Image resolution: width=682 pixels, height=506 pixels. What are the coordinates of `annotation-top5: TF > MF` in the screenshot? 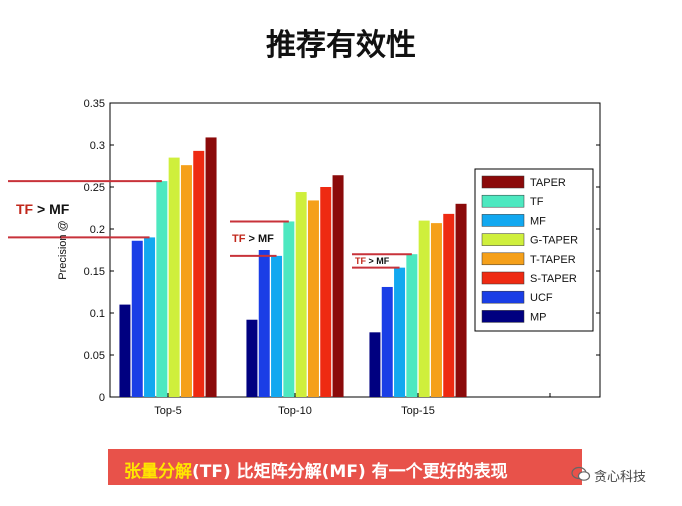 It's located at (43, 209).